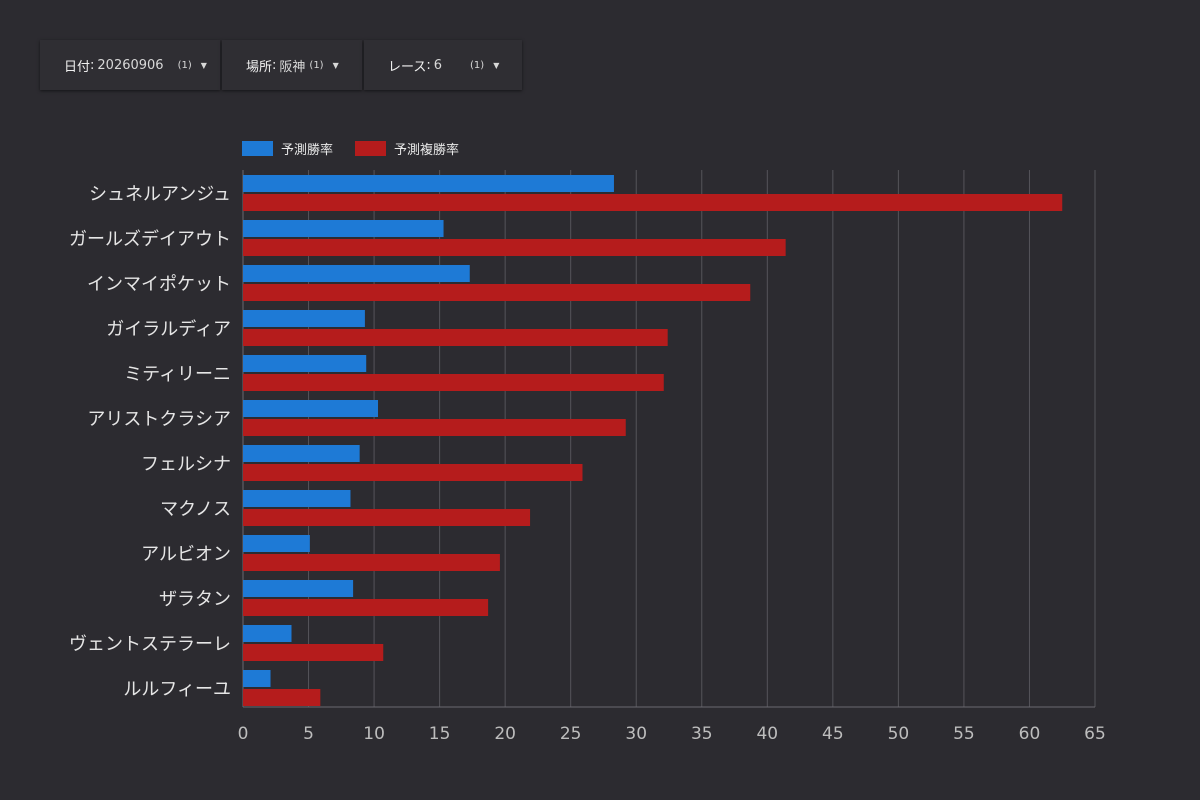 This screenshot has height=800, width=1200. I want to click on date-filter-value: 20260906, so click(130, 65).